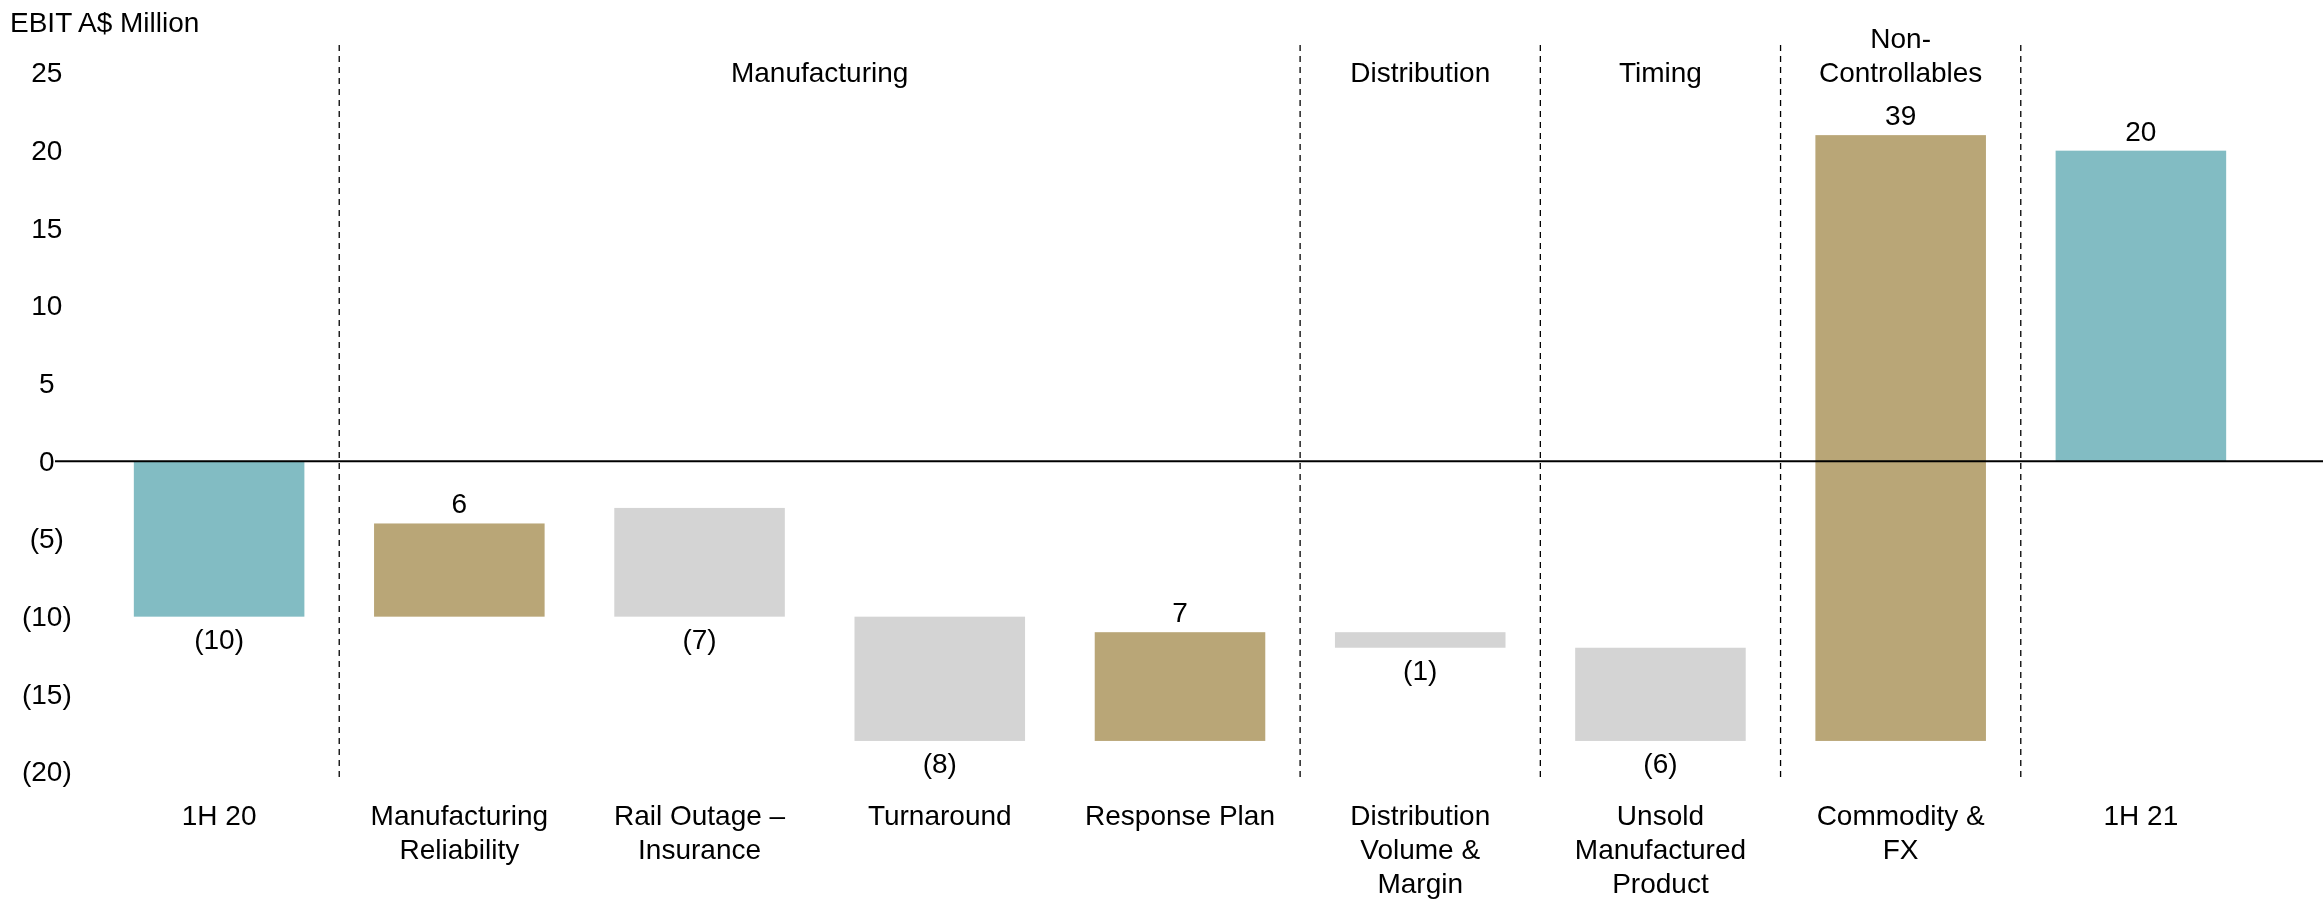 The image size is (2323, 911). I want to click on data-label: (10), so click(219, 639).